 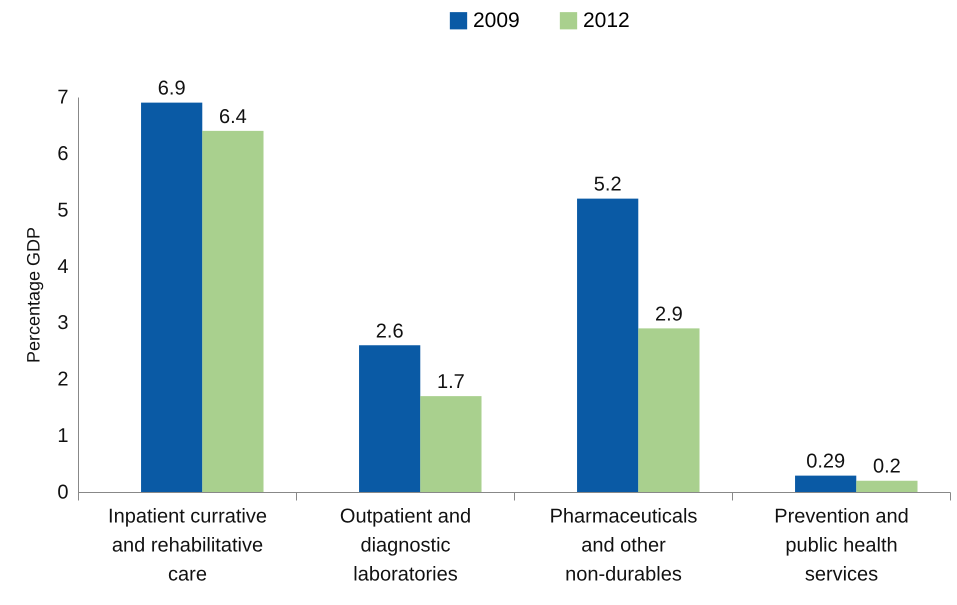 I want to click on legend-label: 2012, so click(x=606, y=20).